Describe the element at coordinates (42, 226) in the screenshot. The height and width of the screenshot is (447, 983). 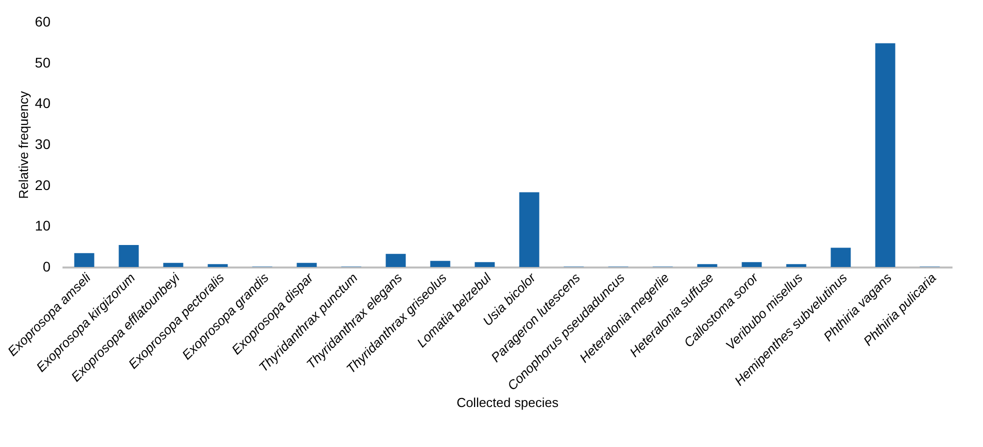
I see `y-tick-label: 10` at that location.